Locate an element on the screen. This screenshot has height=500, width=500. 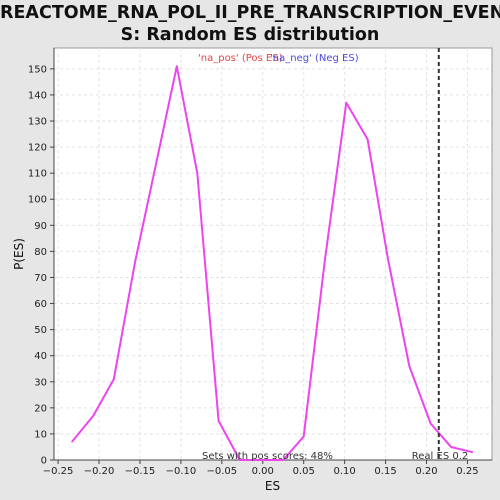
y-tick-label: 70 is located at coordinates (40, 278).